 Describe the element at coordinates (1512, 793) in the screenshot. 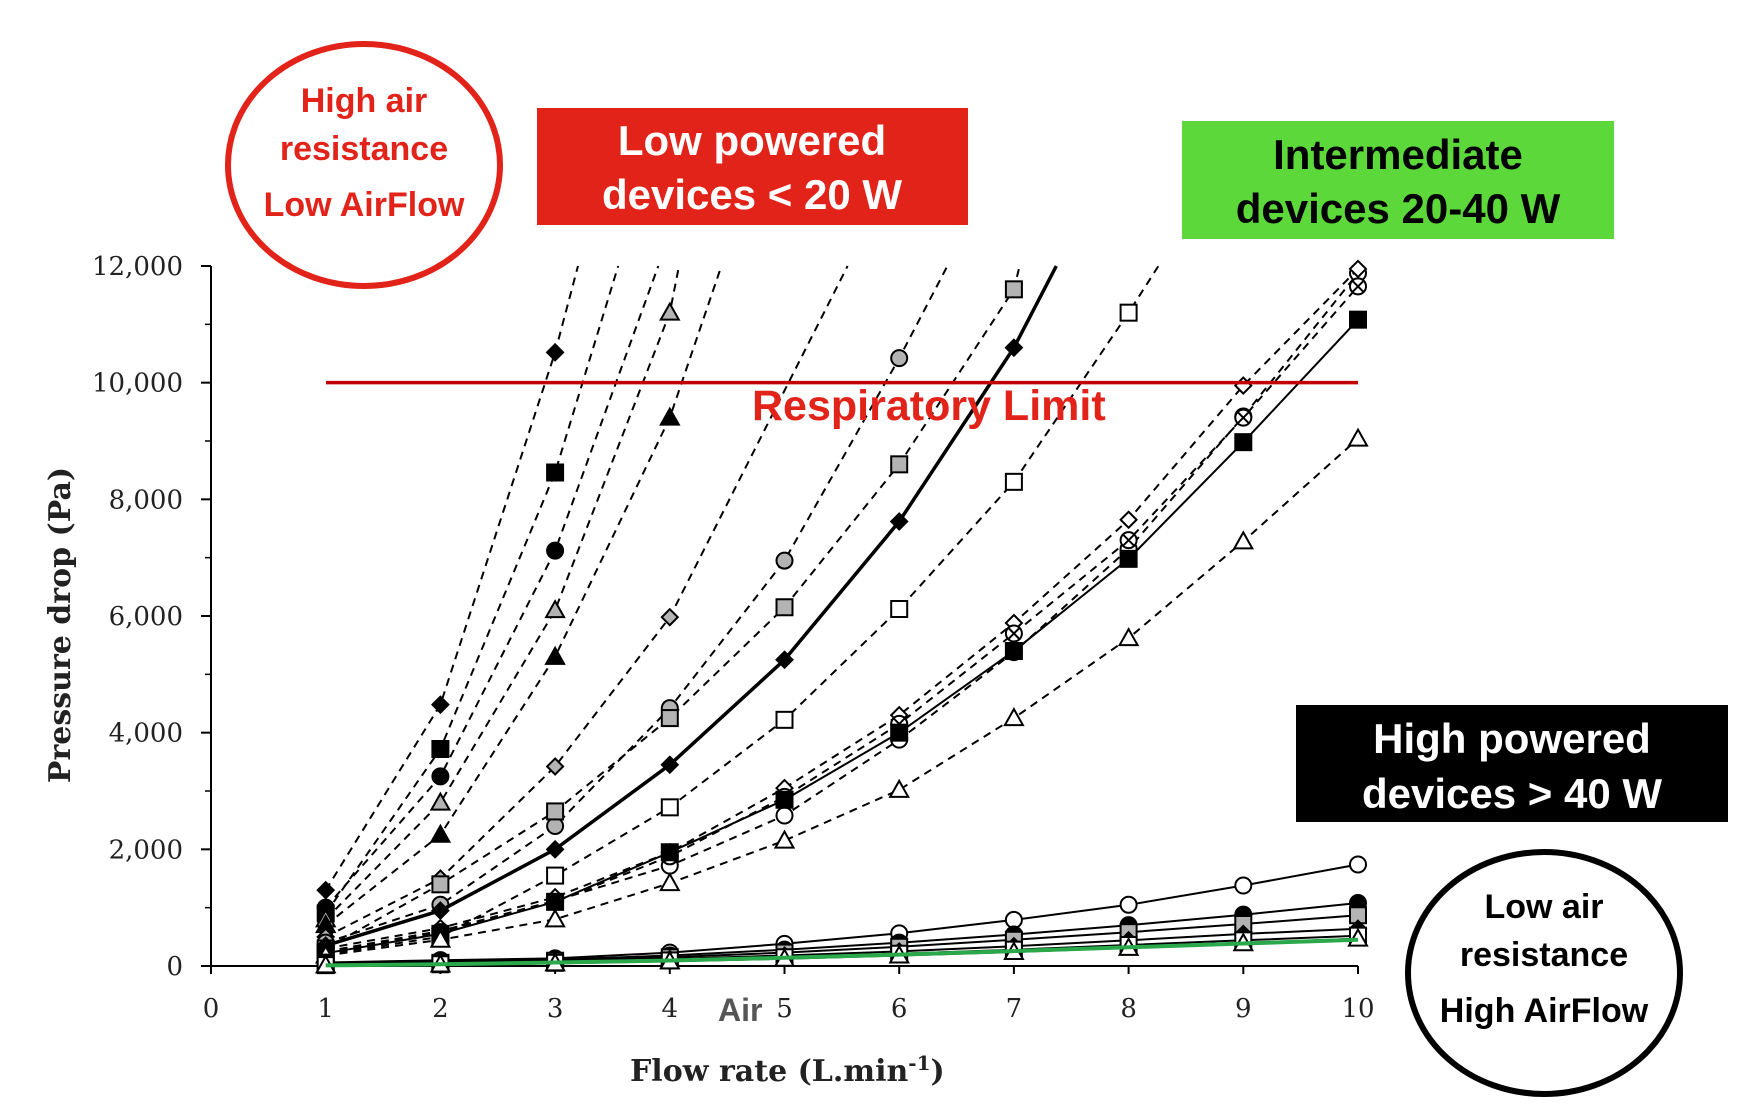

I see `high-powered-line-2: devices > 40 W` at that location.